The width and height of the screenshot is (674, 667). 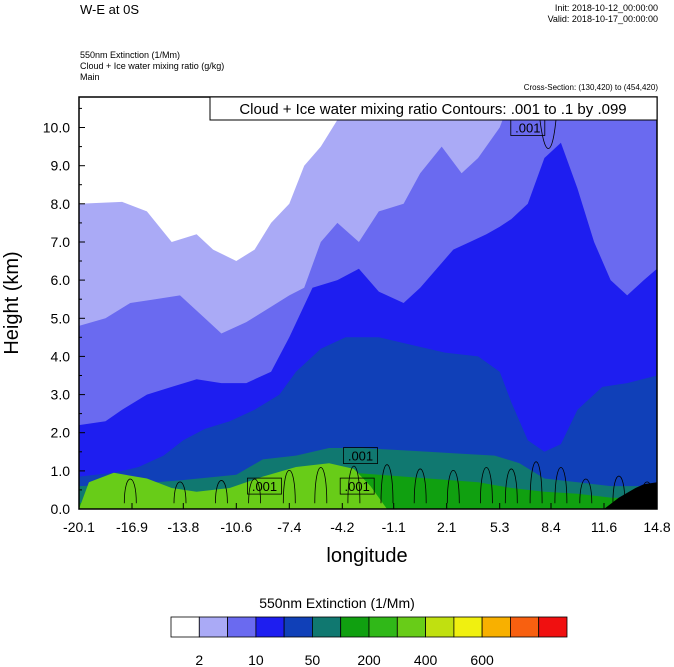 What do you see at coordinates (61, 280) in the screenshot?
I see `y-tick-label: 6.0` at bounding box center [61, 280].